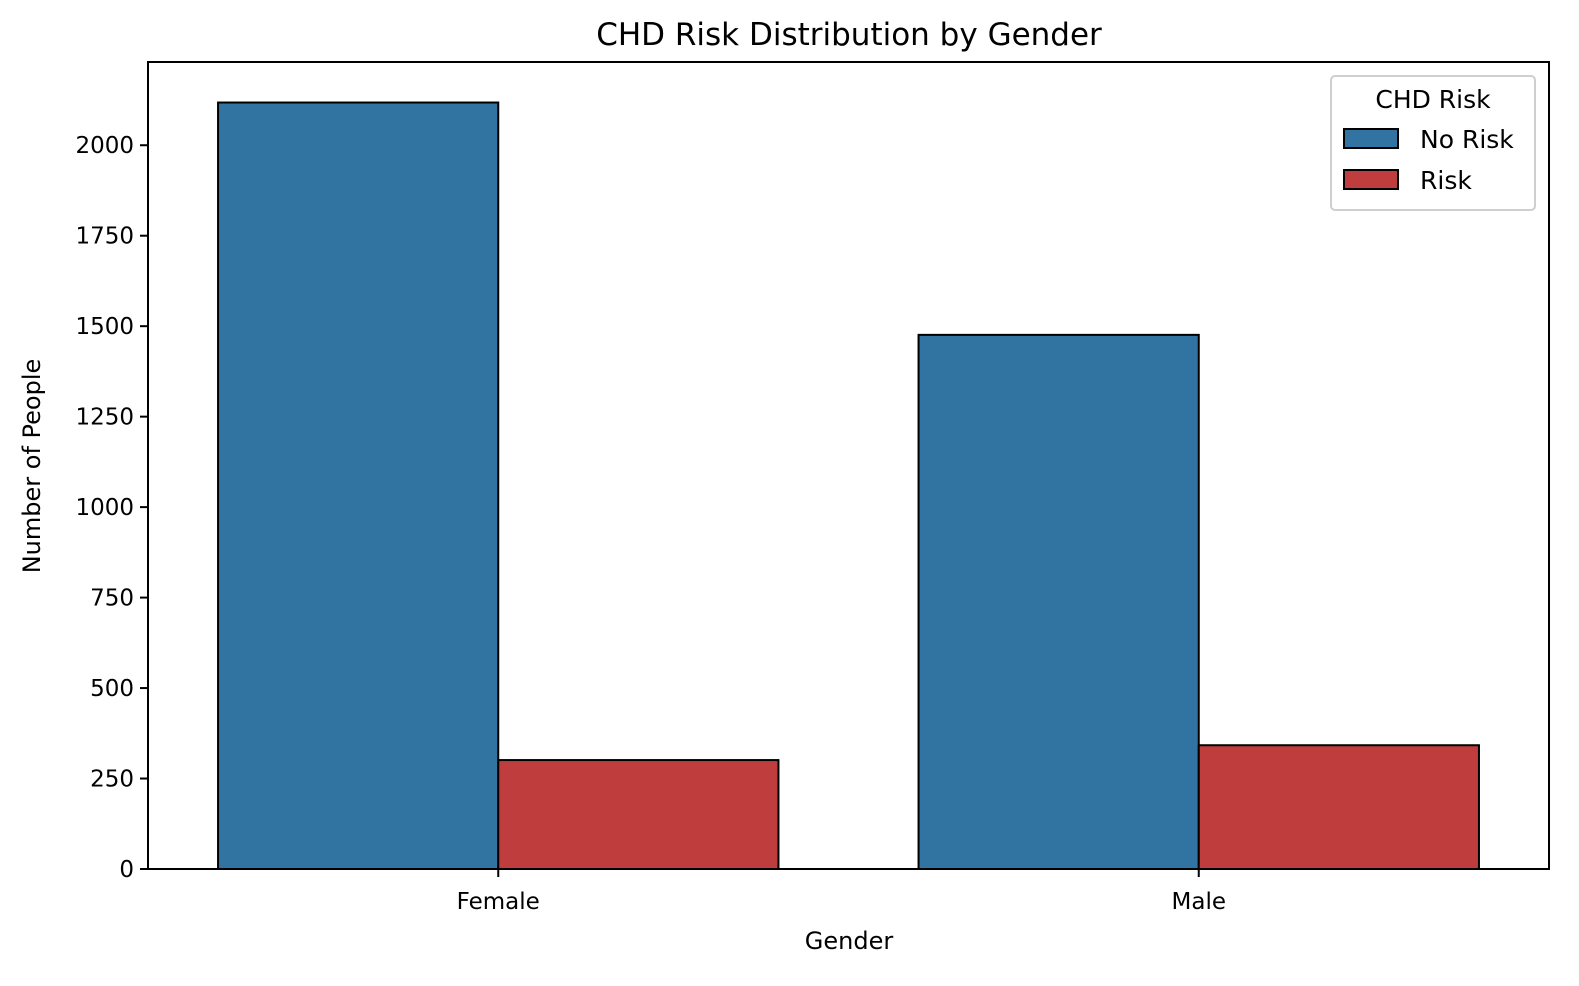  I want to click on bar-female-no-risk, so click(358, 485).